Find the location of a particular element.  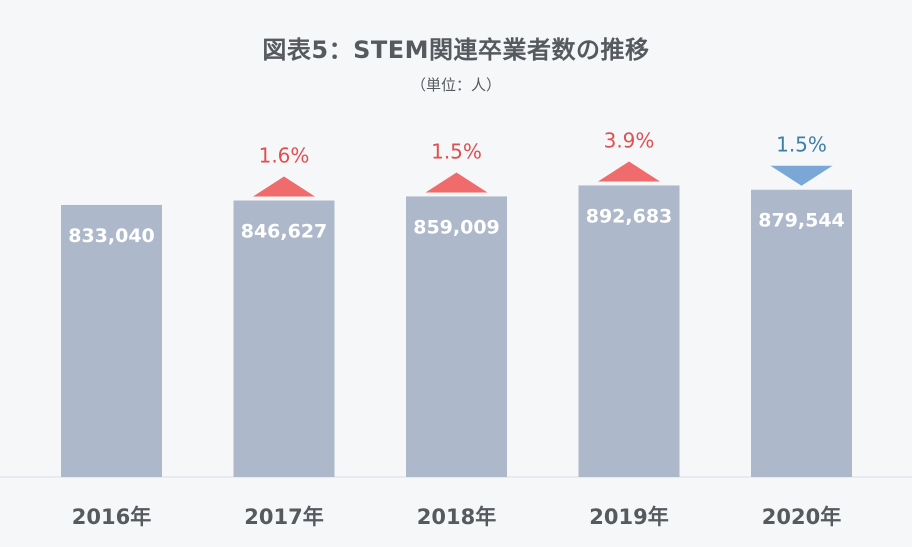

chart-title: 図表5：STEM関連卒業者数の推移 is located at coordinates (456, 50).